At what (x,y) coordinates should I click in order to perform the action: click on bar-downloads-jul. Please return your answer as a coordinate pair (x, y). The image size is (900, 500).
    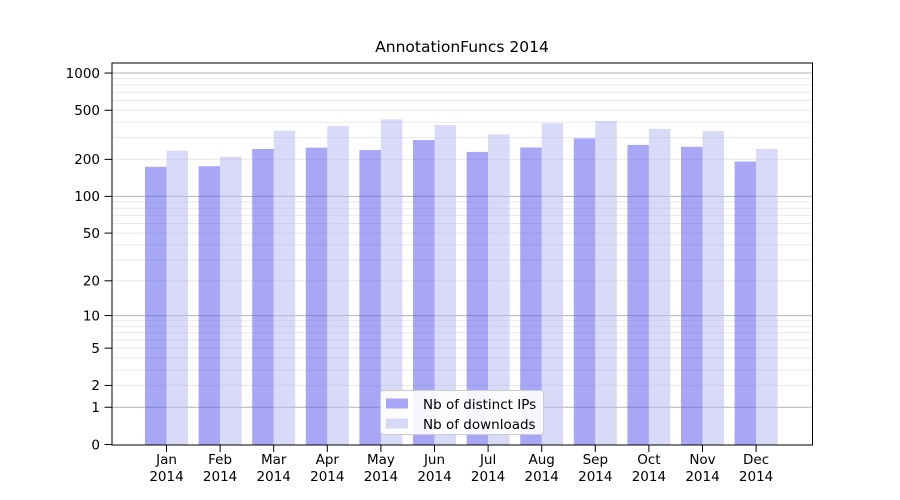
    Looking at the image, I should click on (499, 289).